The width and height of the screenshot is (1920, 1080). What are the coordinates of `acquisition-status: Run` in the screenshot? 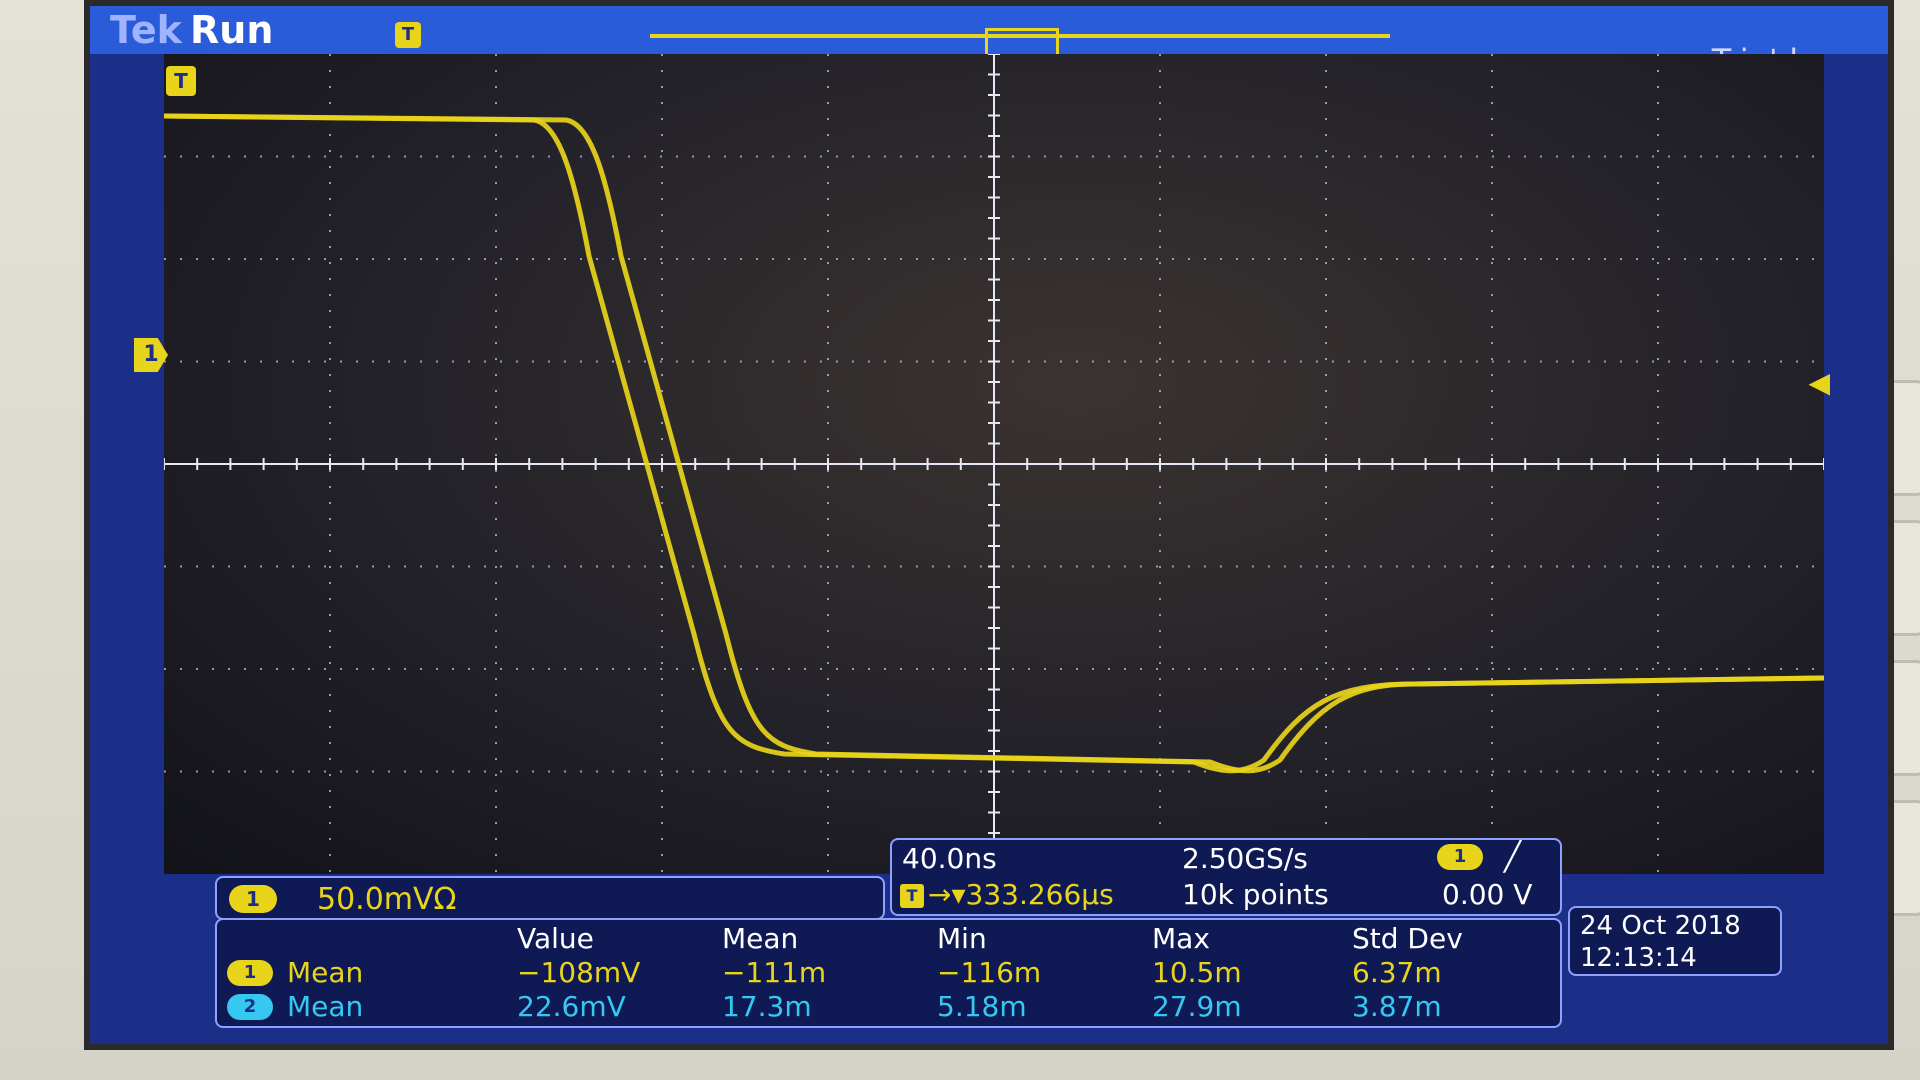 It's located at (232, 30).